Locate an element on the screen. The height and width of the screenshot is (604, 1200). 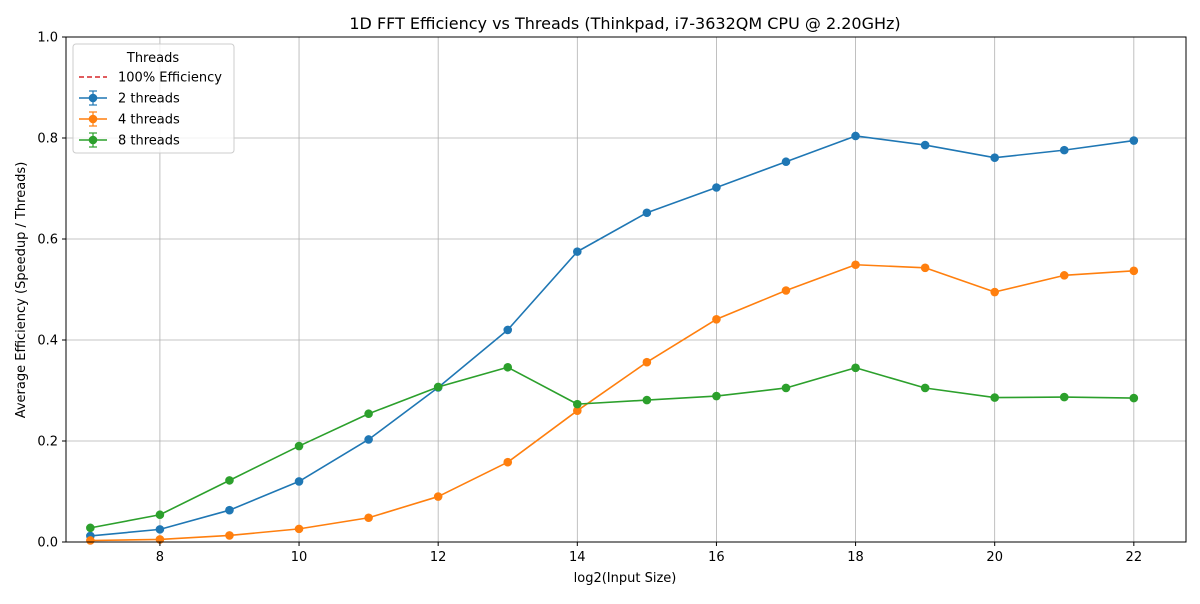
legend-entry-reference: 100% Efficiency is located at coordinates (150, 78).